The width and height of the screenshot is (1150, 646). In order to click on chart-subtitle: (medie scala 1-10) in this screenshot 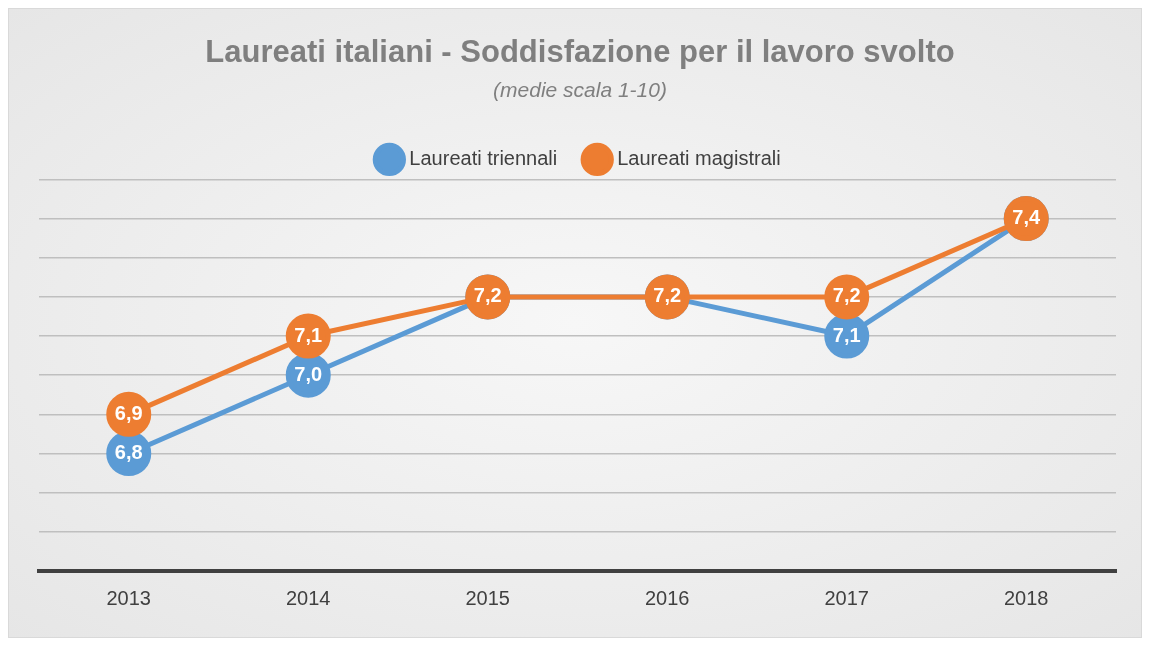, I will do `click(580, 89)`.